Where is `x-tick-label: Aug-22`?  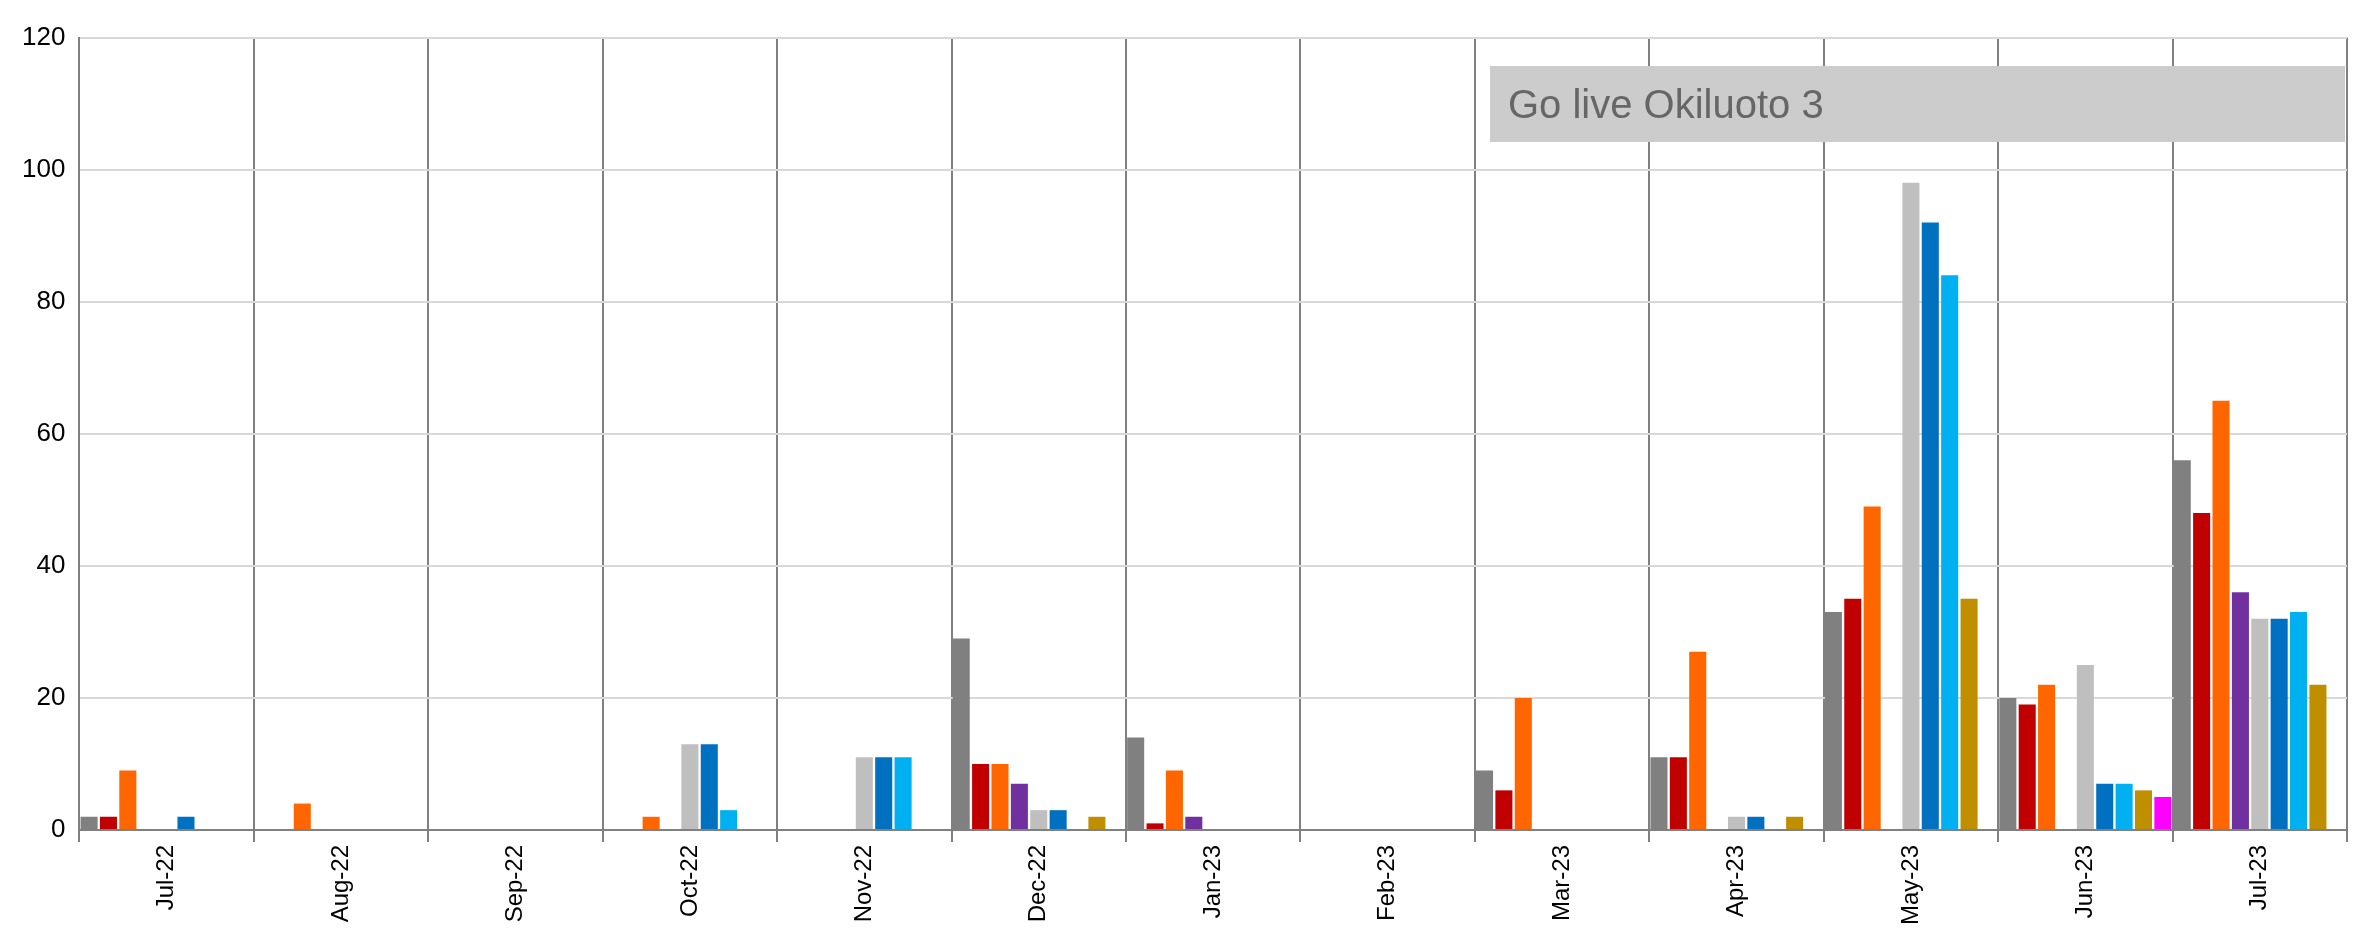
x-tick-label: Aug-22 is located at coordinates (339, 883).